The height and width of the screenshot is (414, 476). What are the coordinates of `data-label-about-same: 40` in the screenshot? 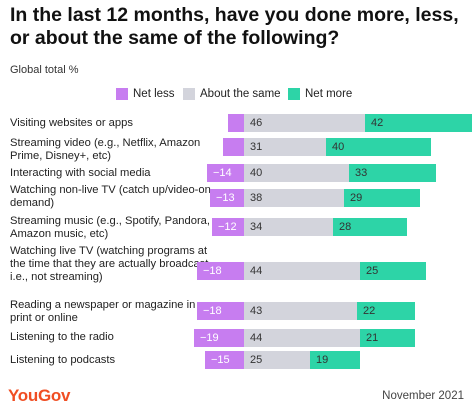 It's located at (256, 173).